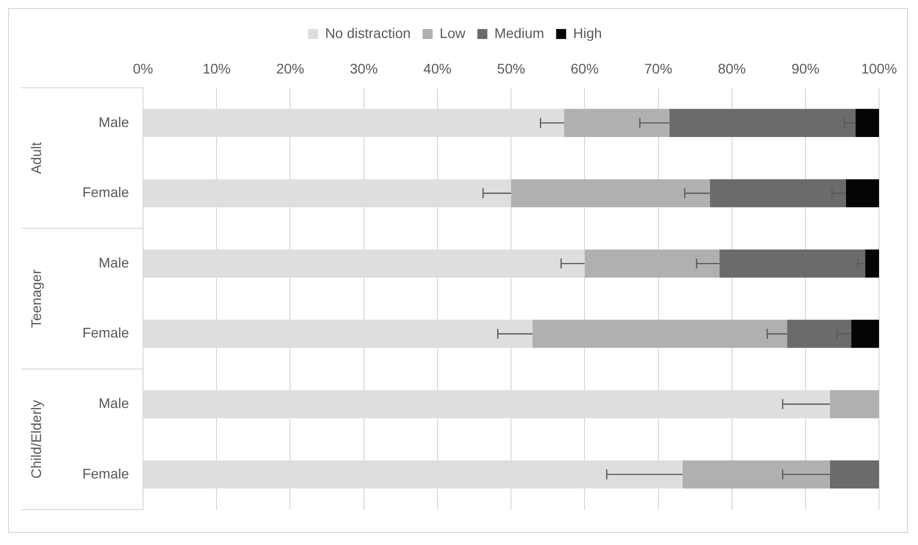  I want to click on x-tick-label: 70%, so click(658, 68).